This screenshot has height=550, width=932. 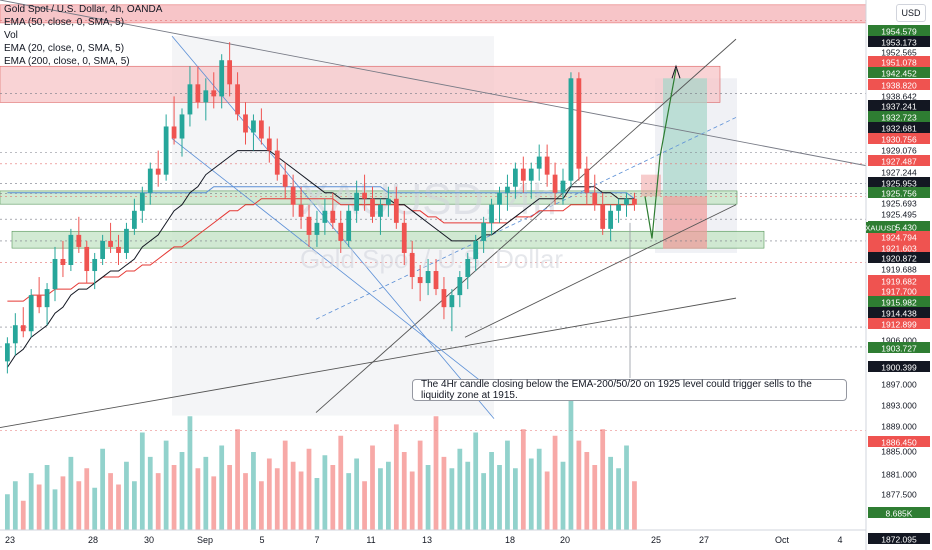 I want to click on price-tick-label: 8.685K, so click(x=899, y=514).